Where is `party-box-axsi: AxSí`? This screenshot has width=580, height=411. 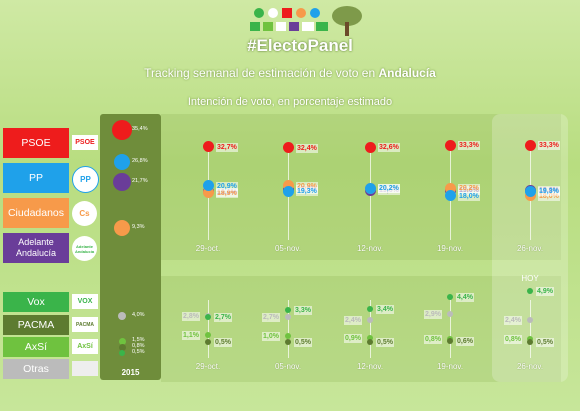
party-box-axsi: AxSí is located at coordinates (36, 347).